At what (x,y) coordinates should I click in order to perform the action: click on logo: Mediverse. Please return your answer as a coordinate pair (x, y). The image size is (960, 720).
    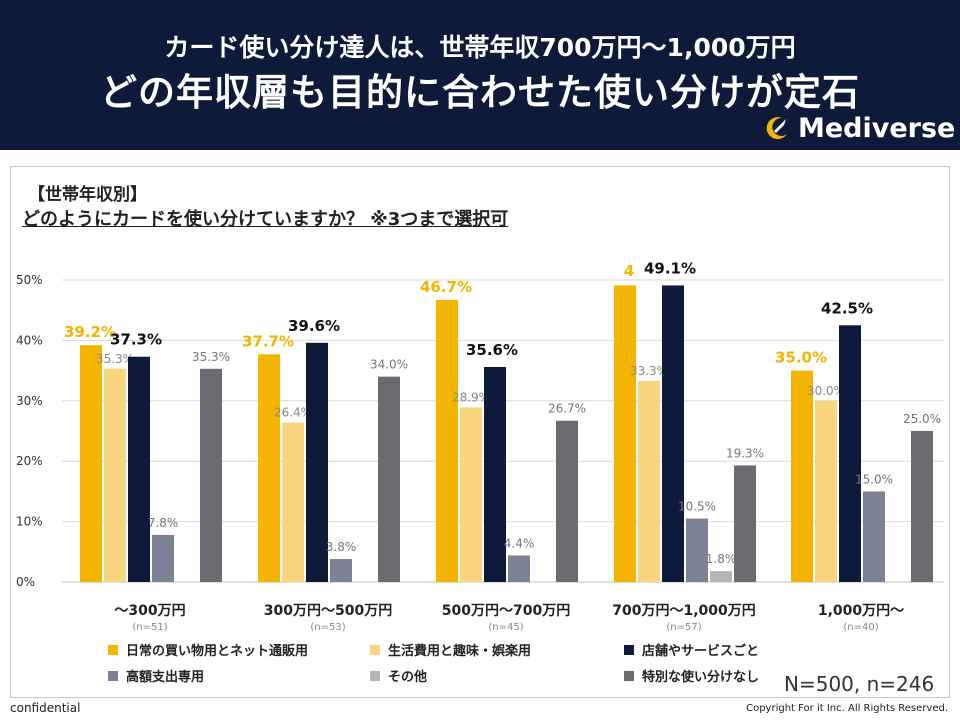
    Looking at the image, I should click on (858, 128).